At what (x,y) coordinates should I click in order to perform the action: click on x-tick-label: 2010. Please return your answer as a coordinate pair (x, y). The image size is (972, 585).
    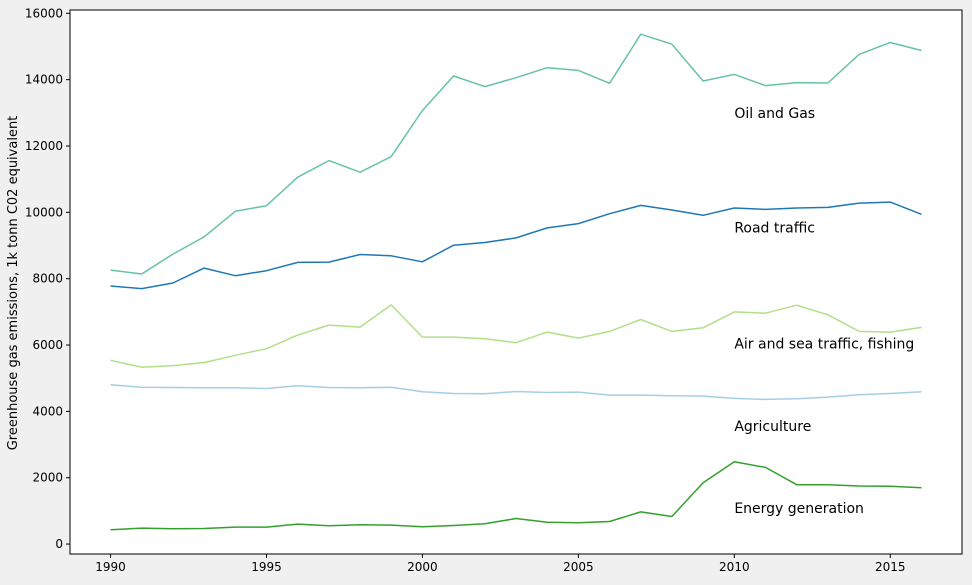
    Looking at the image, I should click on (734, 567).